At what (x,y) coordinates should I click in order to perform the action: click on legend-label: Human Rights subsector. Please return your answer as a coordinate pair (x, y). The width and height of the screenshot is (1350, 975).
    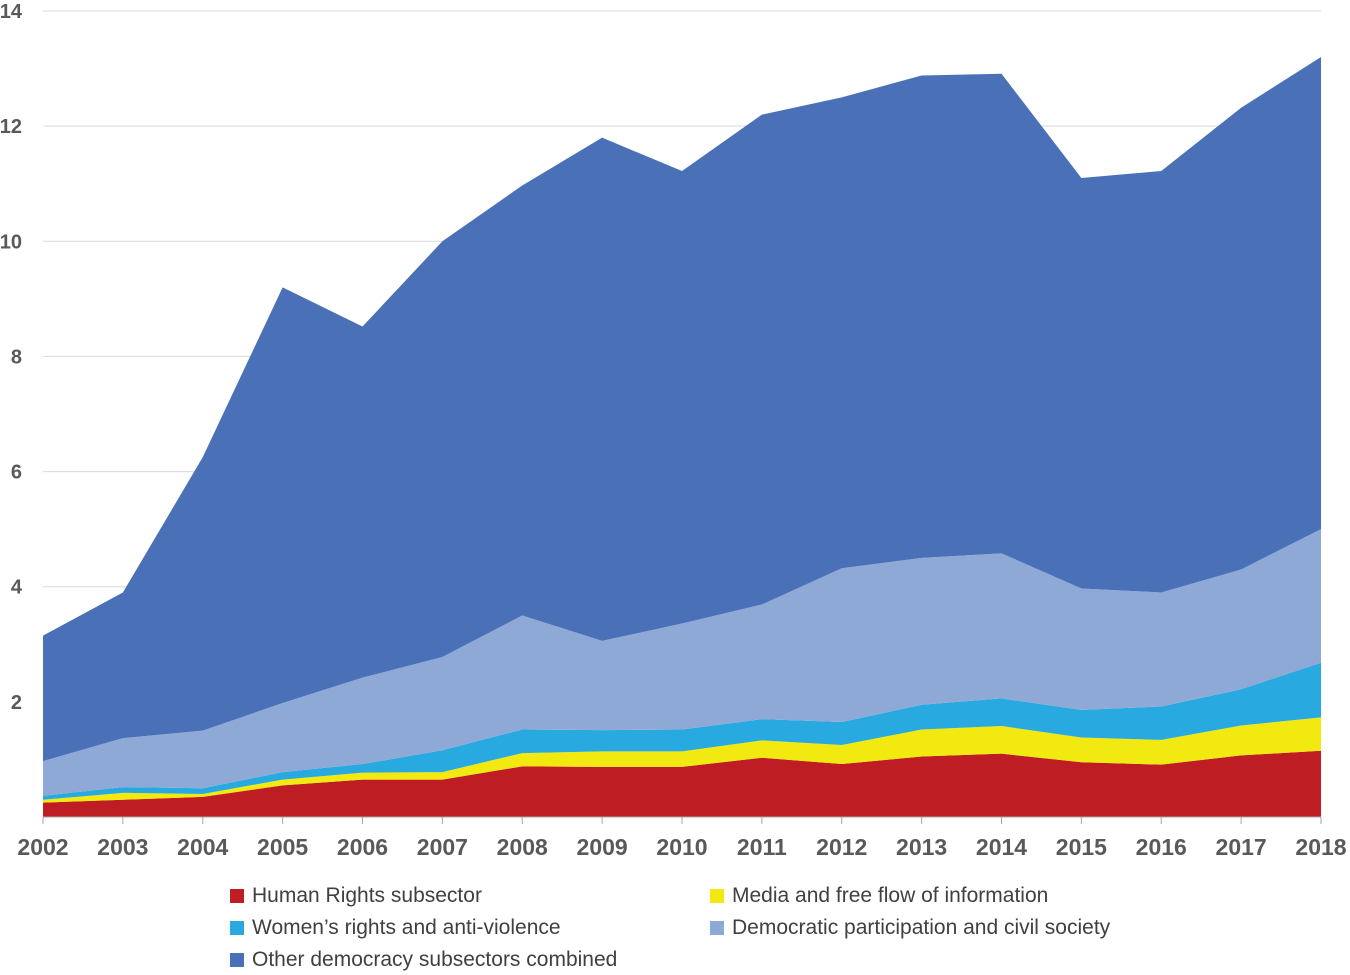
    Looking at the image, I should click on (367, 895).